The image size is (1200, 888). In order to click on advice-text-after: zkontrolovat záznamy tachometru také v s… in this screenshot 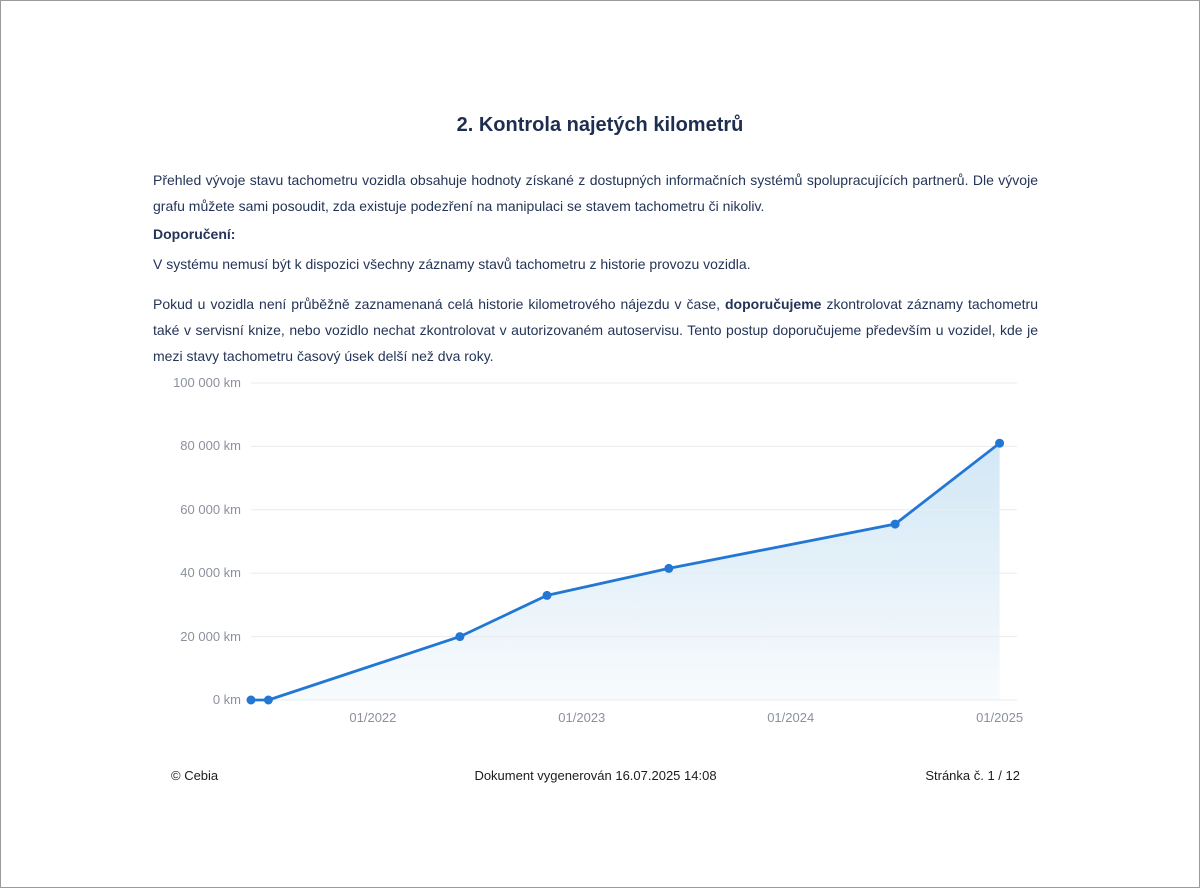, I will do `click(595, 330)`.